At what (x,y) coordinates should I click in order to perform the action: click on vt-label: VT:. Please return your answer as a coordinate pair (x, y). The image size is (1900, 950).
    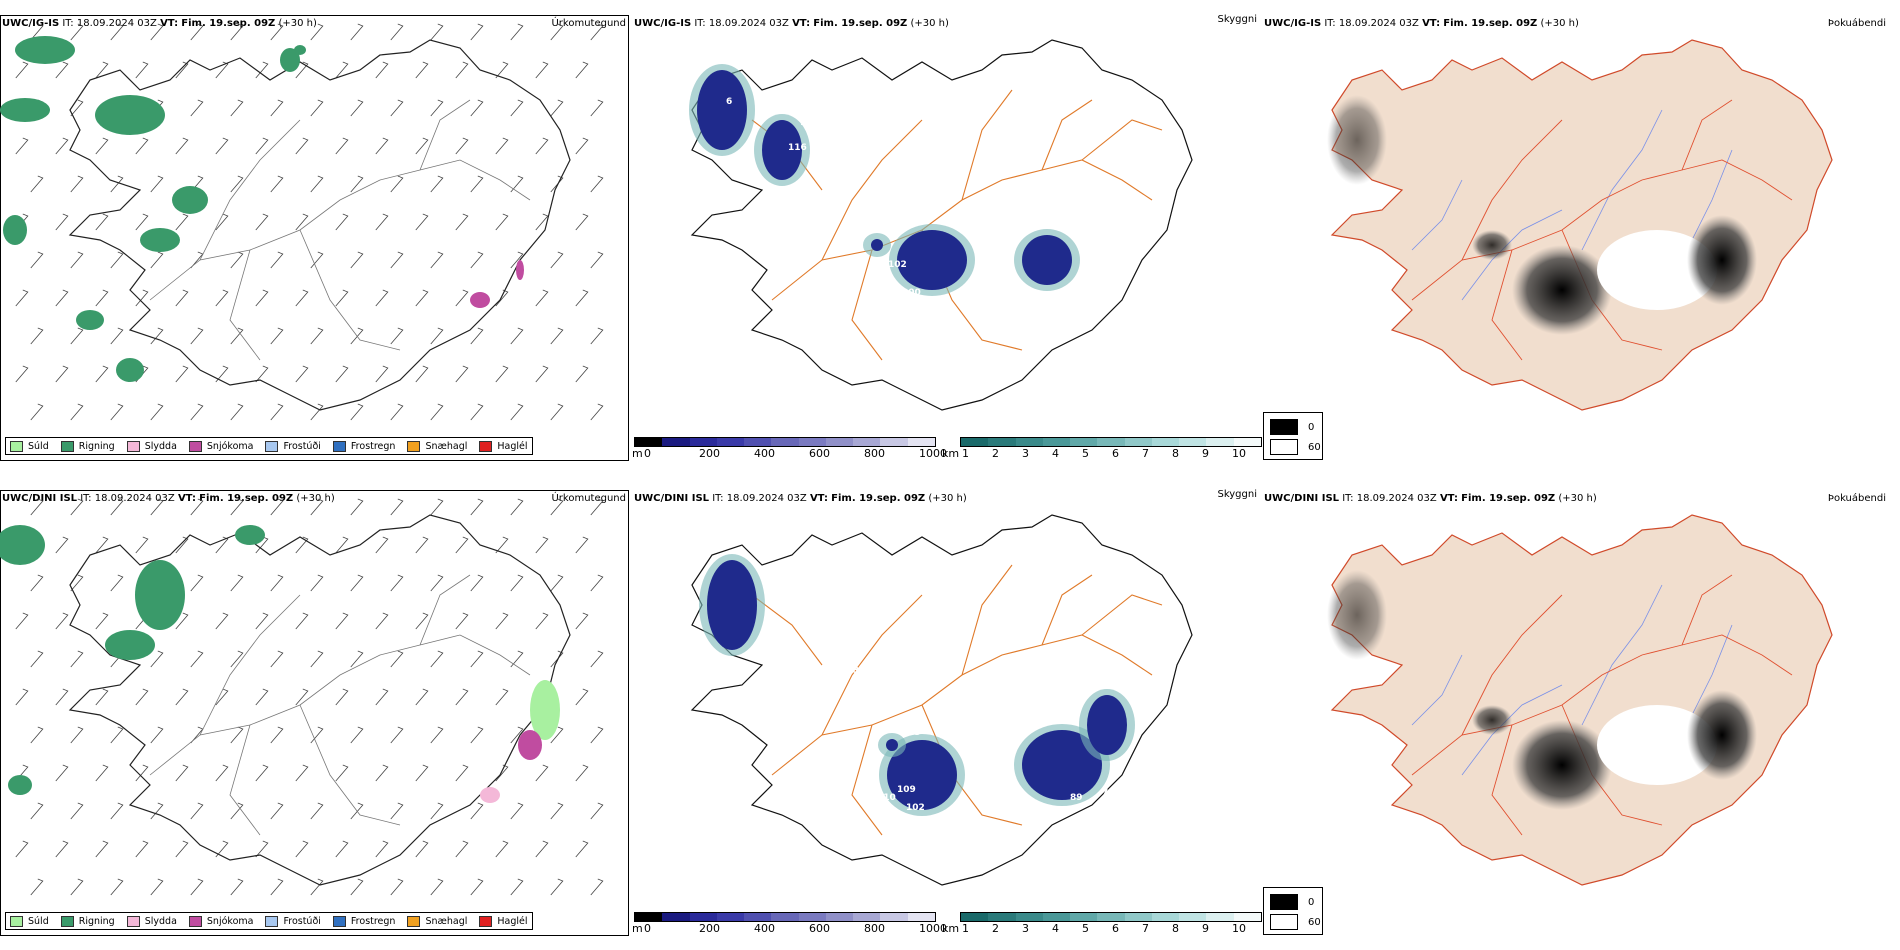
    Looking at the image, I should click on (818, 498).